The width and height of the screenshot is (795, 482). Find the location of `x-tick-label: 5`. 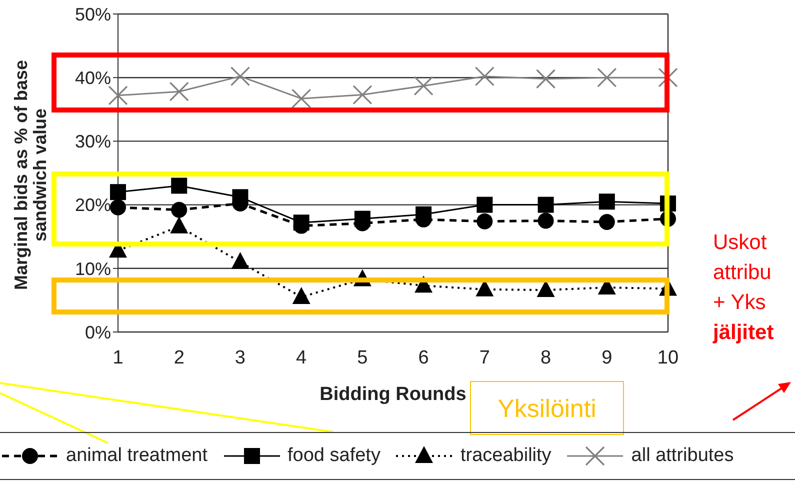

x-tick-label: 5 is located at coordinates (362, 357).